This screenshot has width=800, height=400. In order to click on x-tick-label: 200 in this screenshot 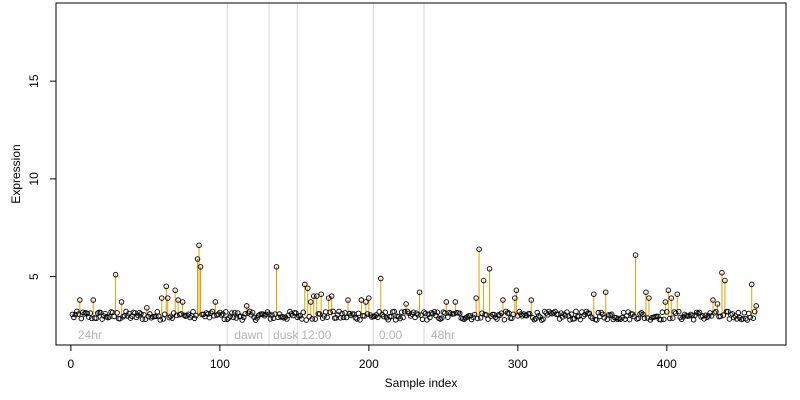, I will do `click(369, 364)`.